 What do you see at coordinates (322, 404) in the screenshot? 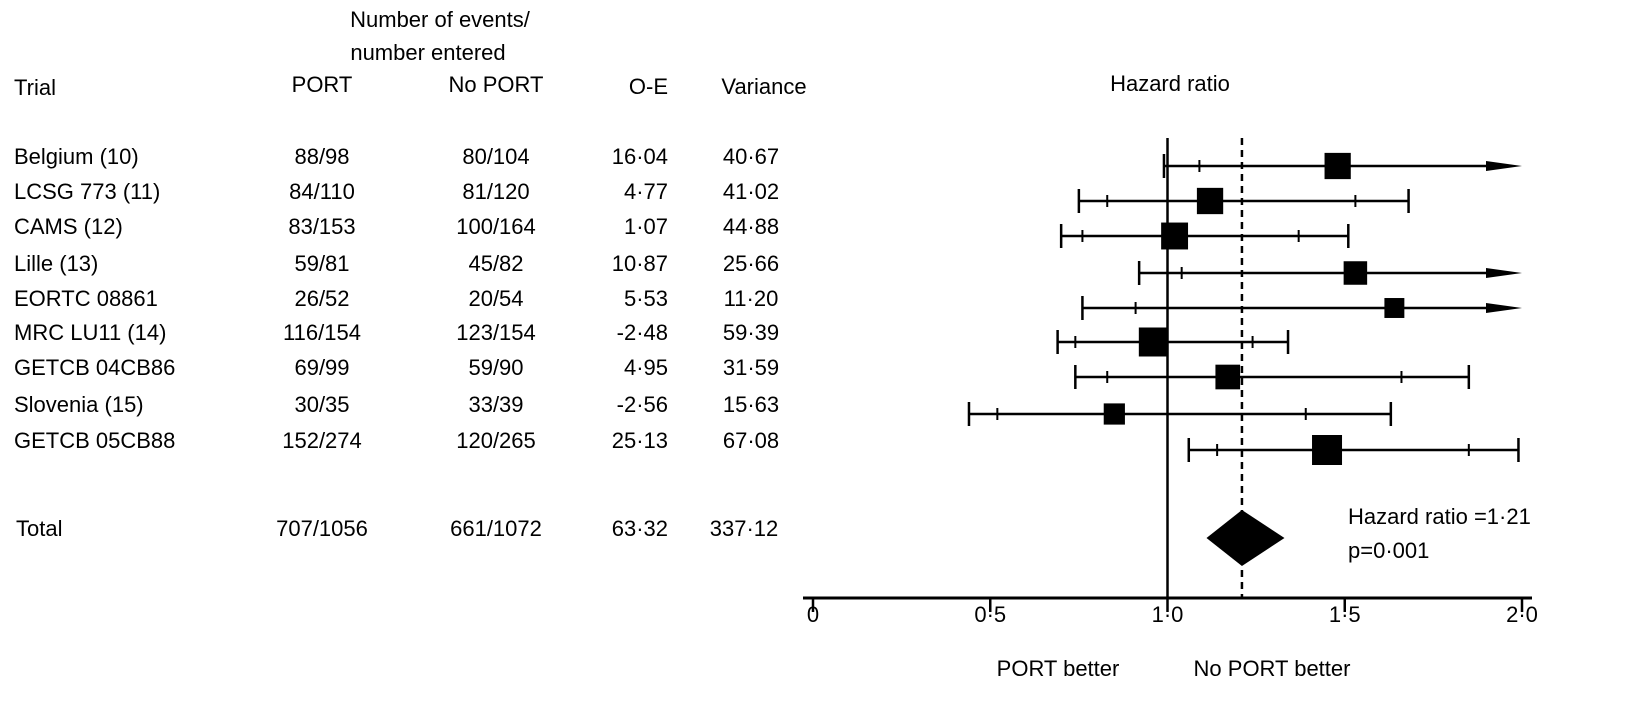
I see `row-port-cell: 30/35` at bounding box center [322, 404].